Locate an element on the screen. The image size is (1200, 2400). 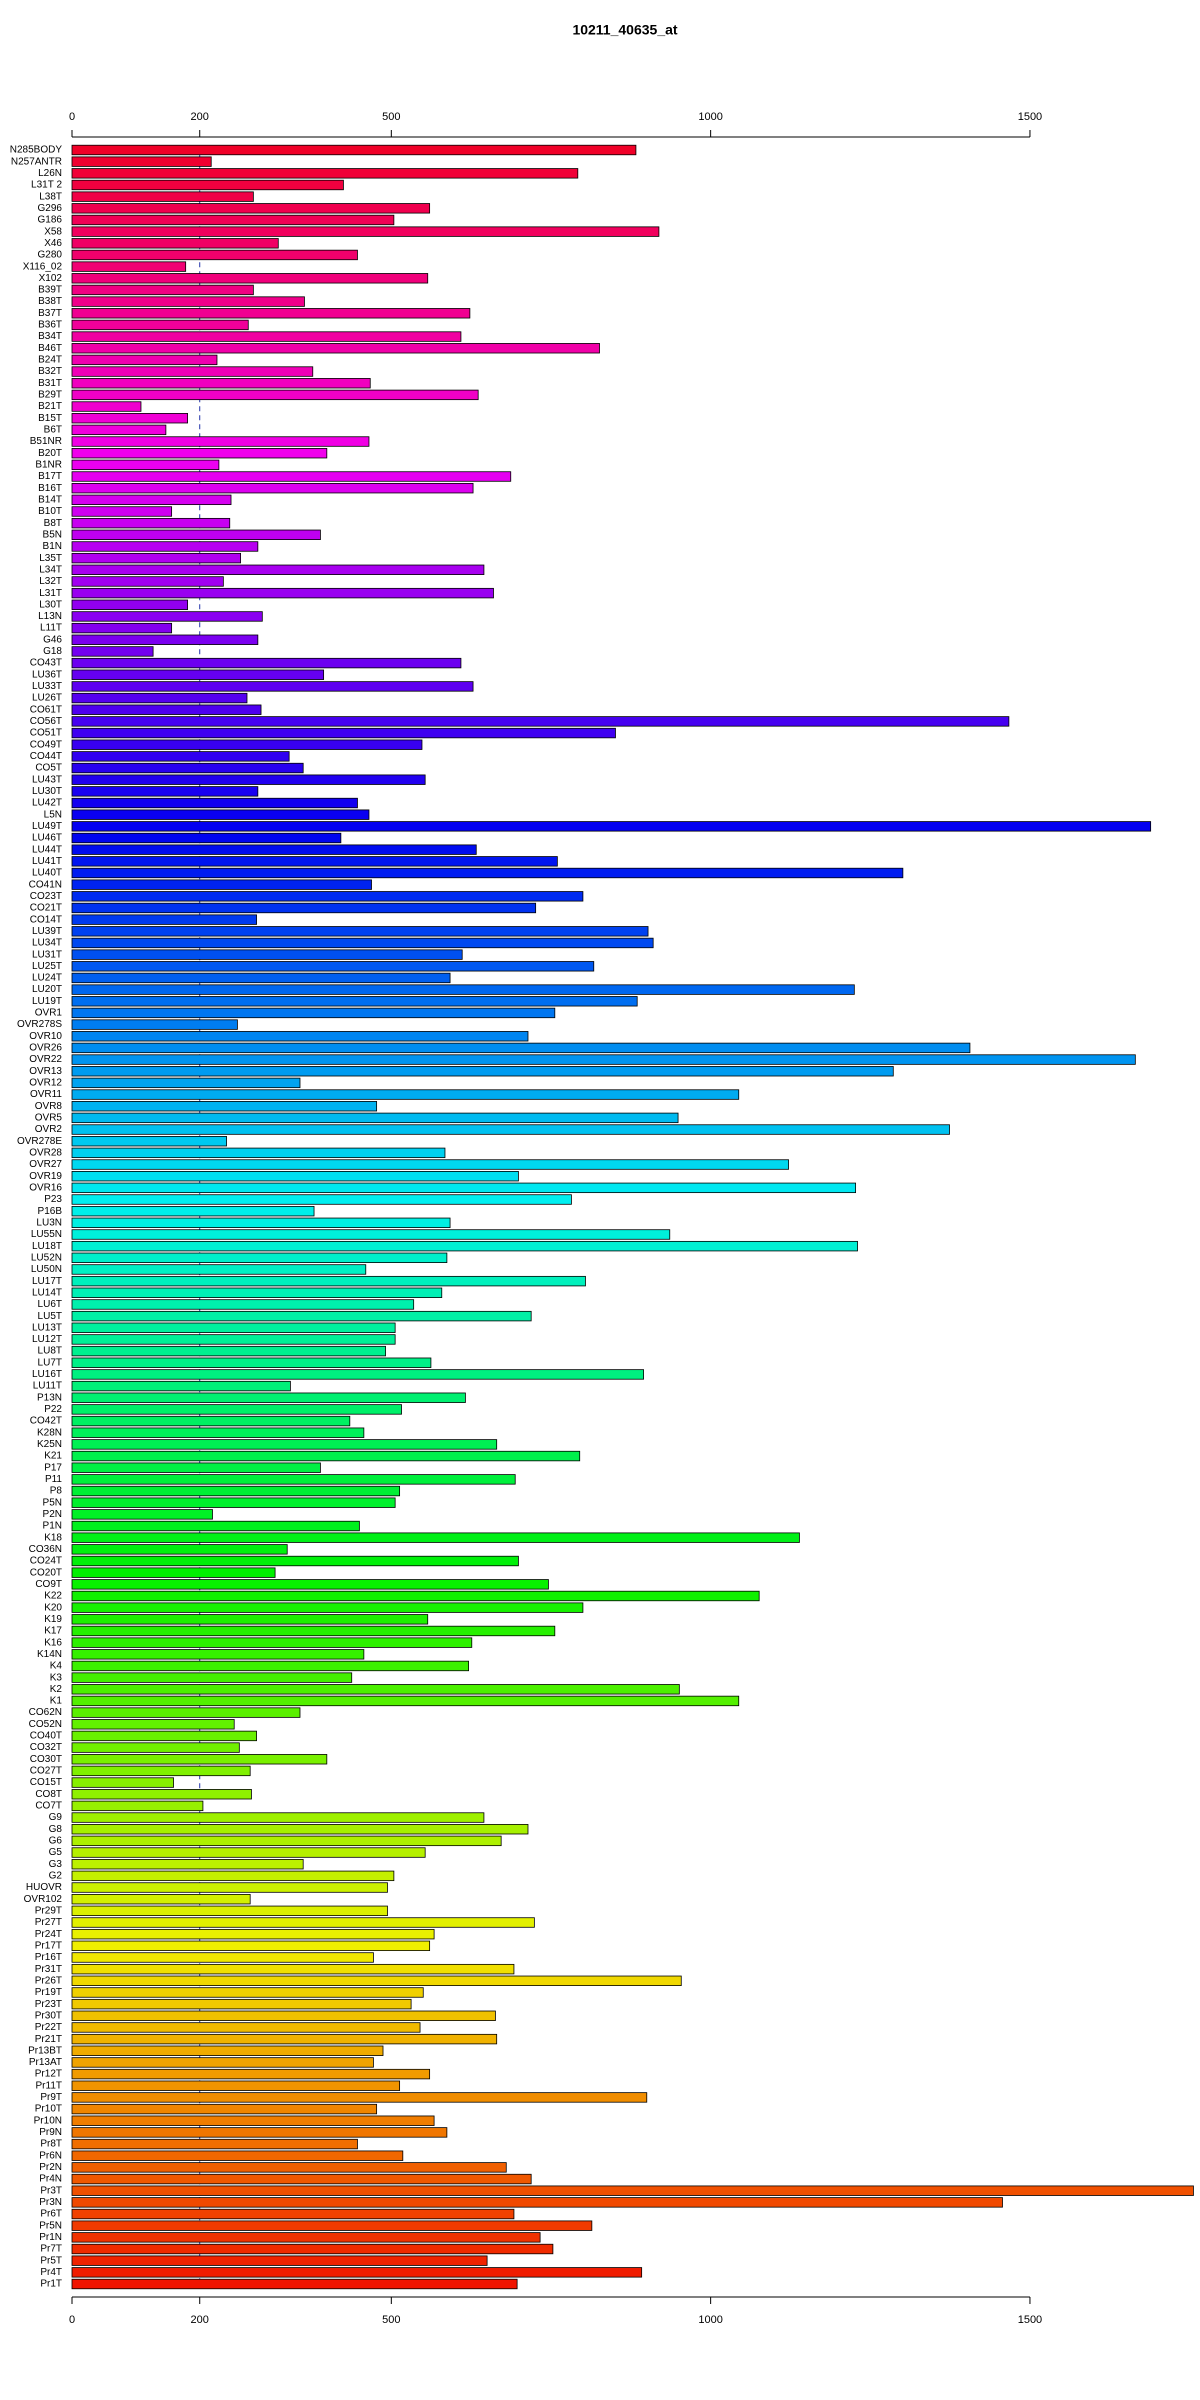
y-tick-label: CO8T is located at coordinates (48, 1794).